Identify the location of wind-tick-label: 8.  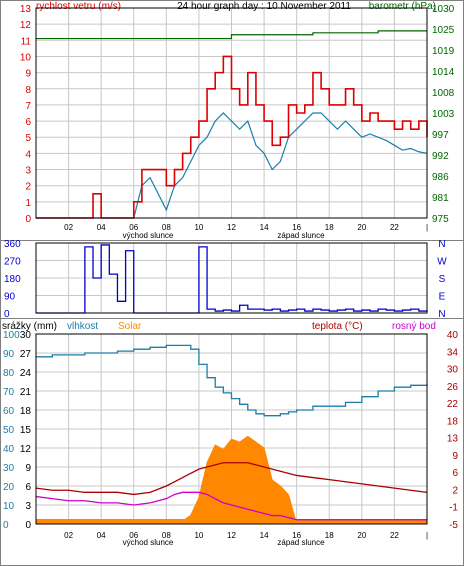
(28, 90).